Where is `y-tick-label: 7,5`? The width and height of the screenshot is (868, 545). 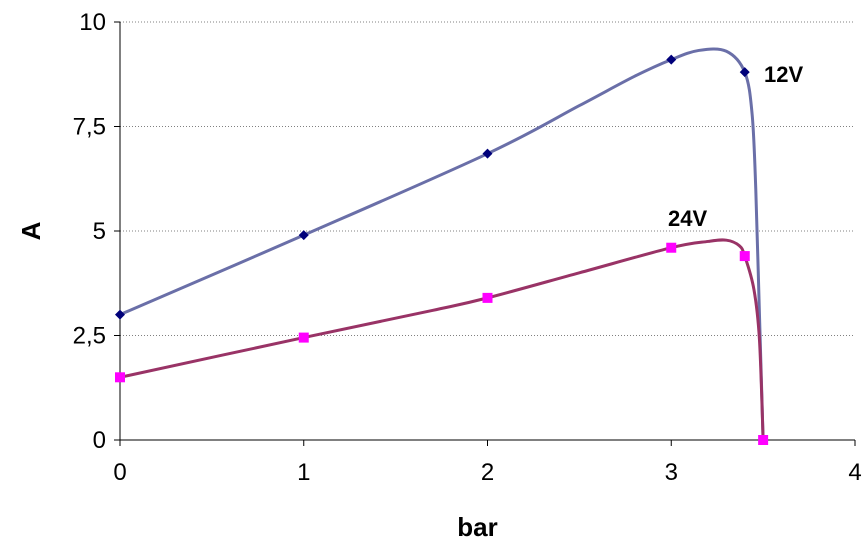
y-tick-label: 7,5 is located at coordinates (89, 127).